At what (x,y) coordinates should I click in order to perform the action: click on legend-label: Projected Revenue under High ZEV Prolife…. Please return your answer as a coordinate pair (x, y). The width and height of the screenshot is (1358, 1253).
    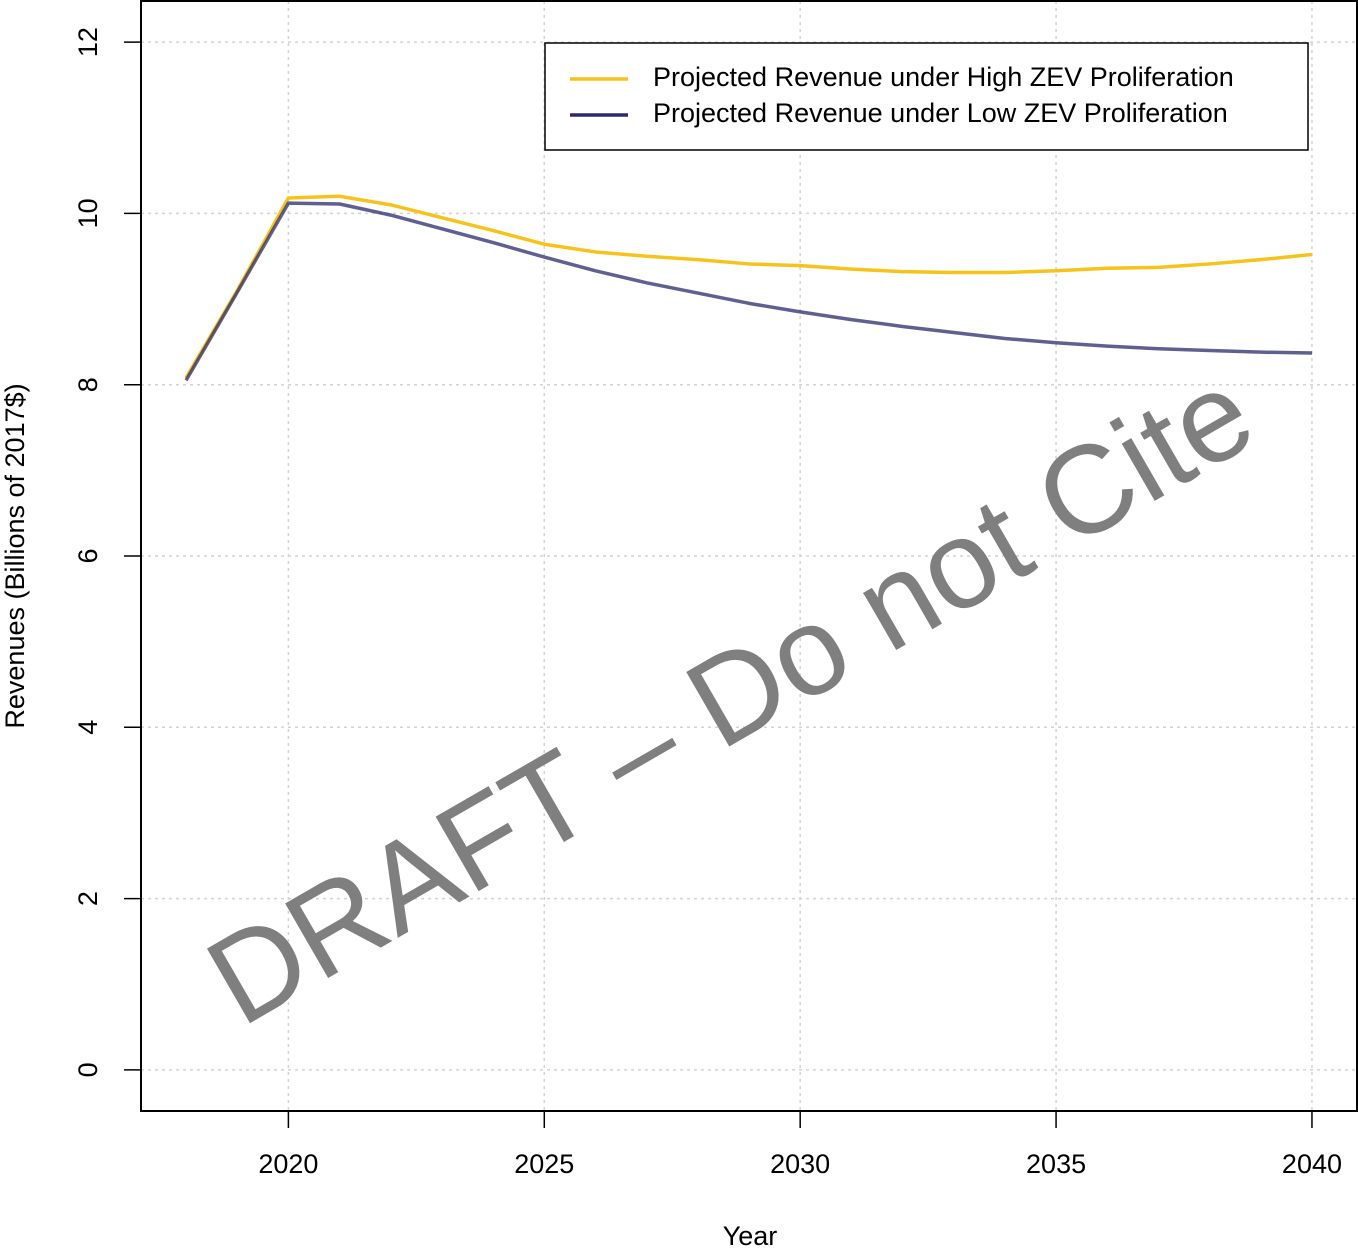
    Looking at the image, I should click on (943, 77).